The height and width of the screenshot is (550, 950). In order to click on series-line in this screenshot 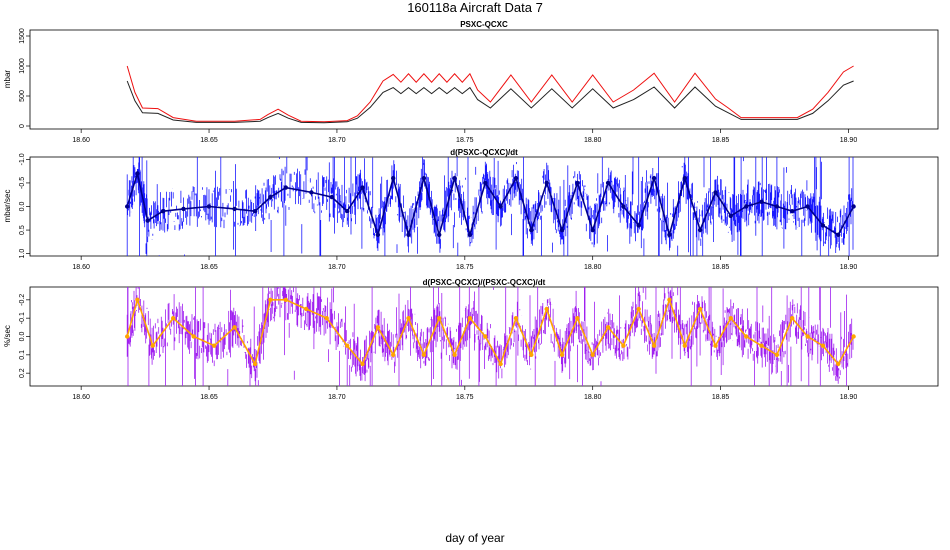, I will do `click(490, 204)`.